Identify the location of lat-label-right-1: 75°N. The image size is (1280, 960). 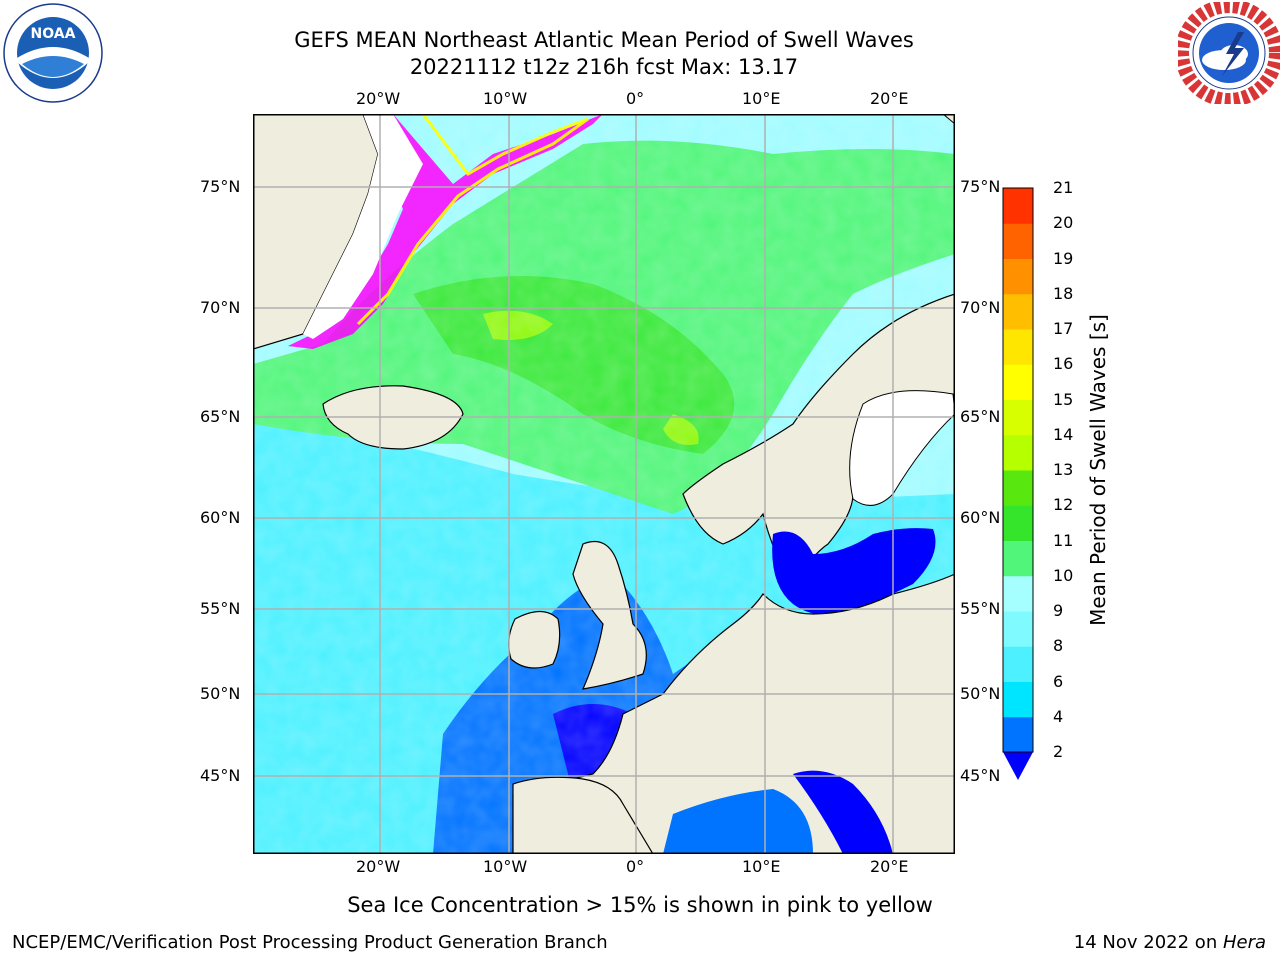
(980, 186).